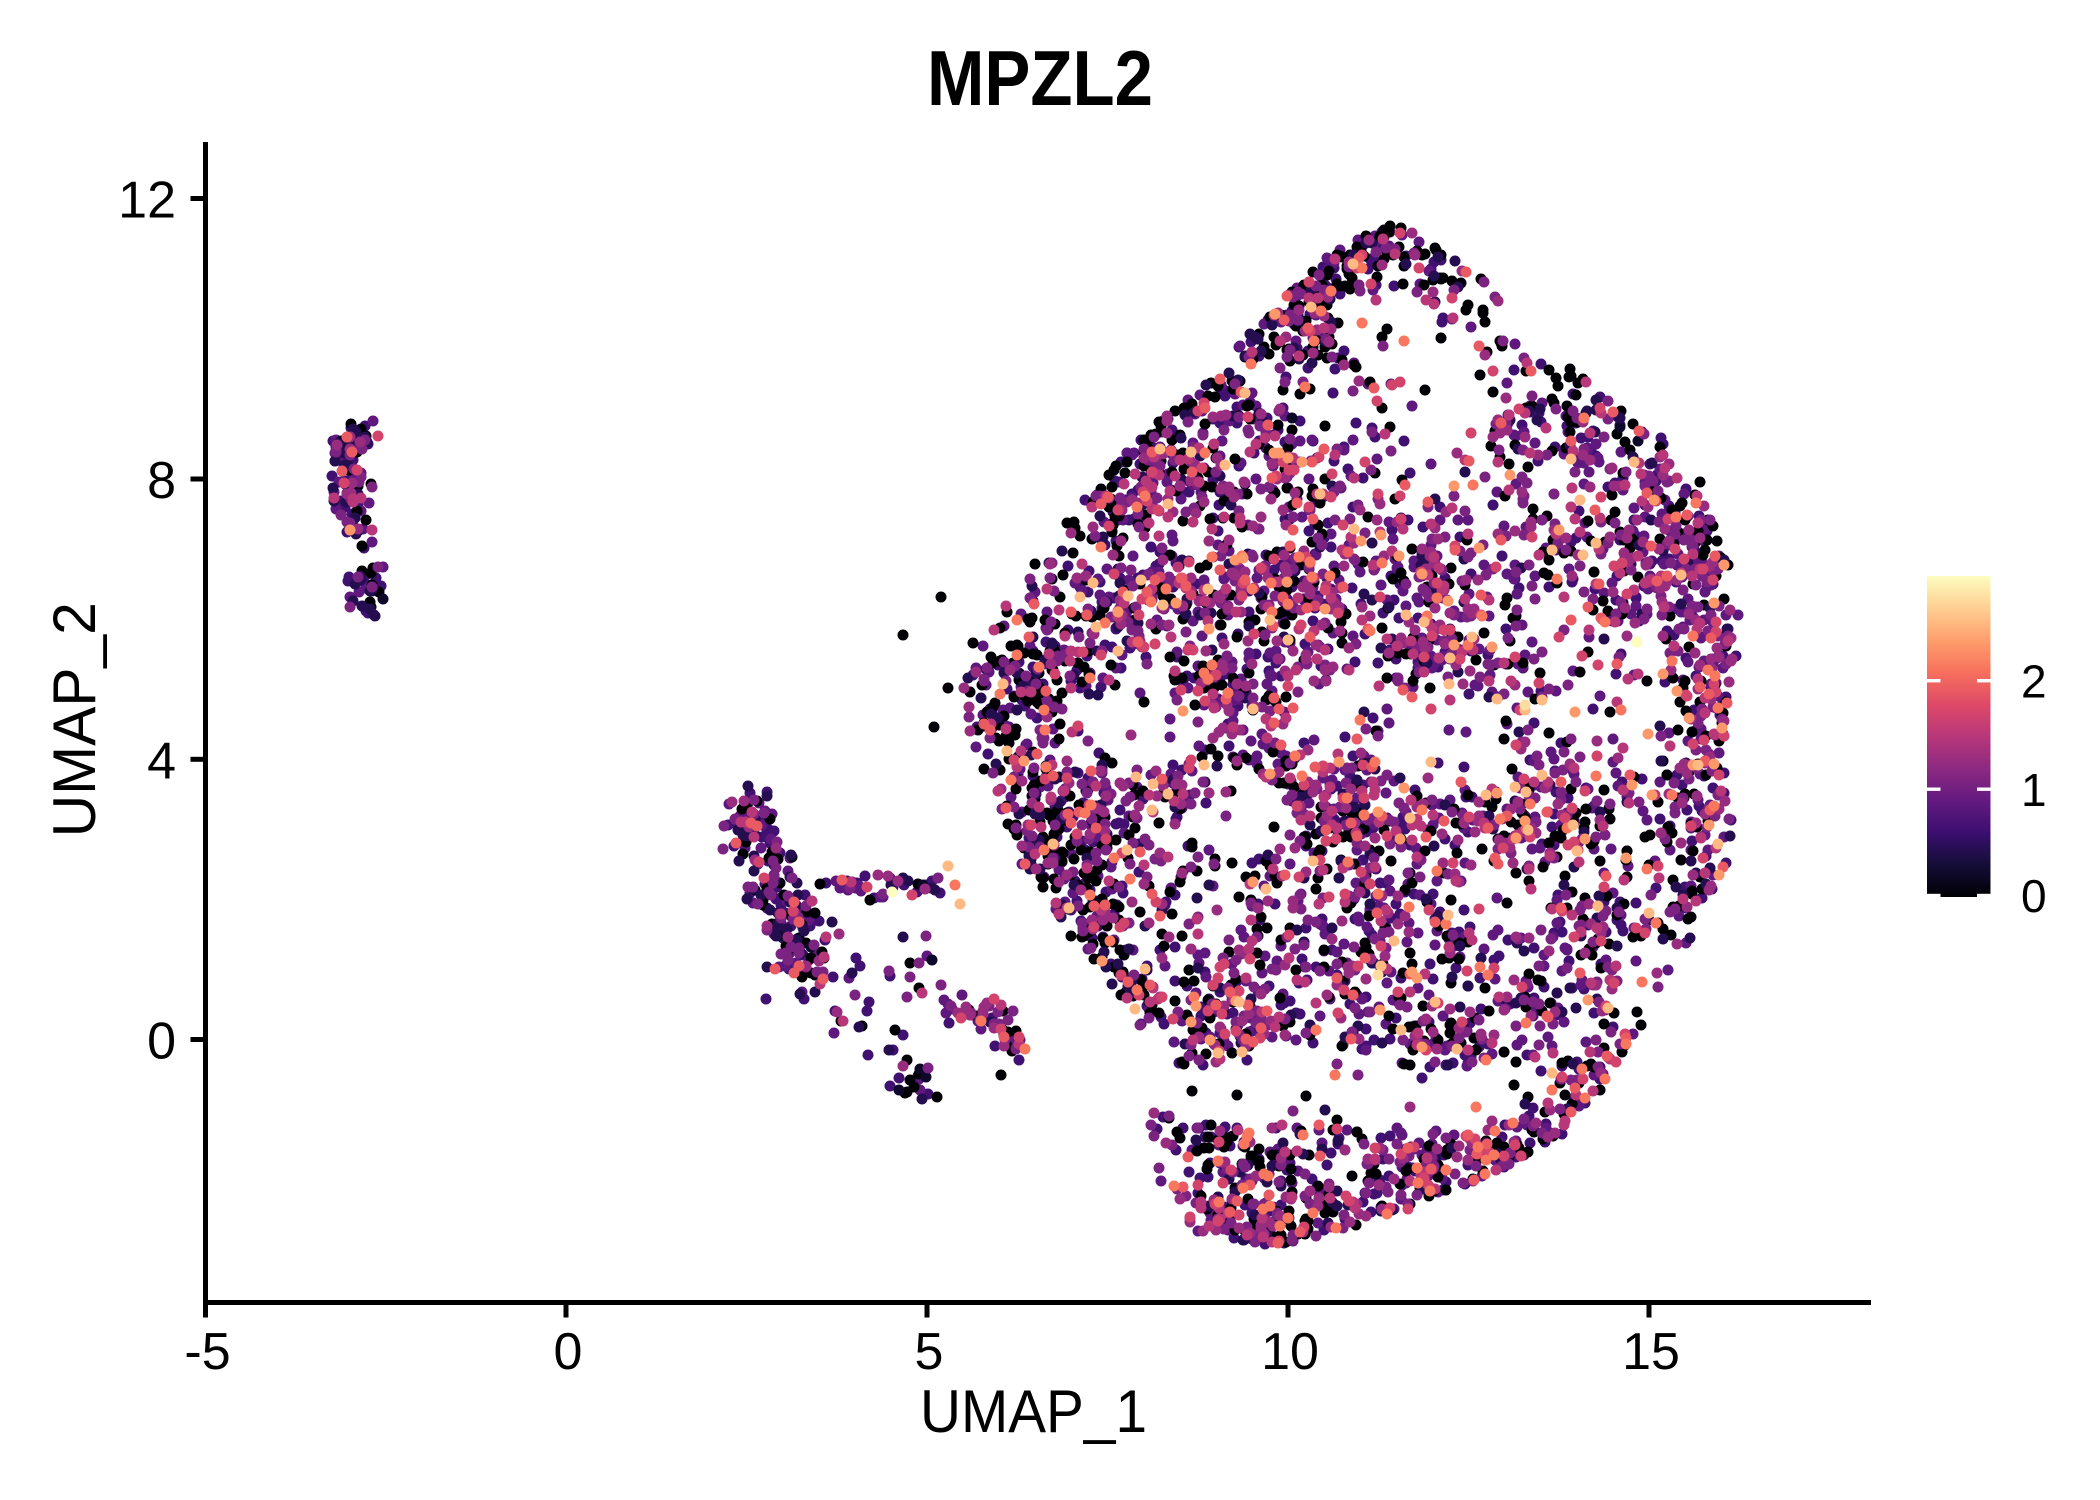  What do you see at coordinates (929, 1352) in the screenshot?
I see `svg-text: 5` at bounding box center [929, 1352].